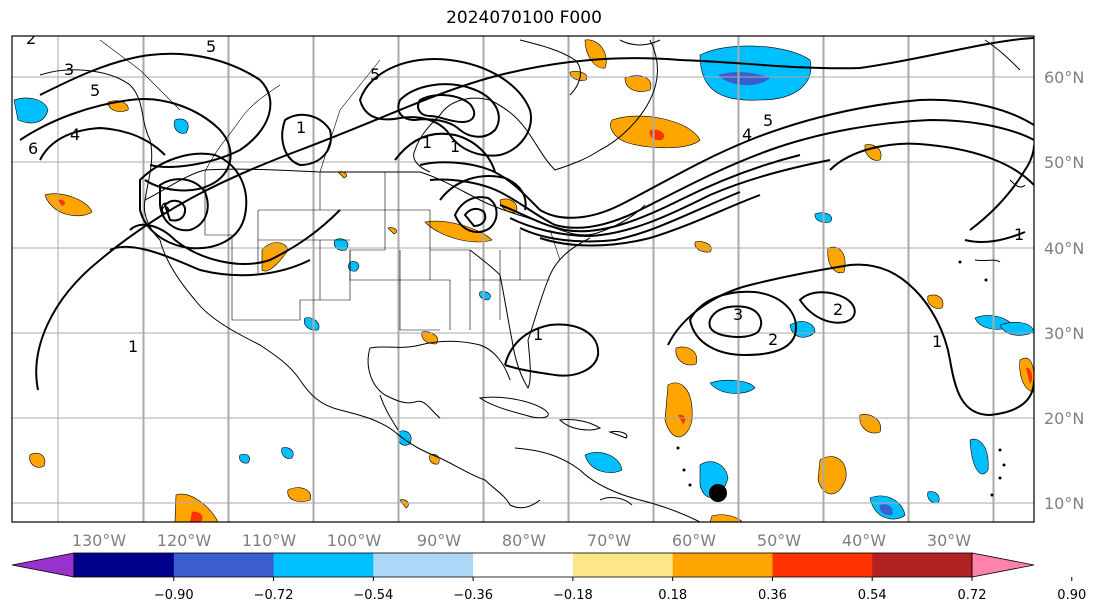 Image resolution: width=1105 pixels, height=615 pixels. Describe the element at coordinates (1003, 565) in the screenshot. I see `colorbar-extend-high` at that location.